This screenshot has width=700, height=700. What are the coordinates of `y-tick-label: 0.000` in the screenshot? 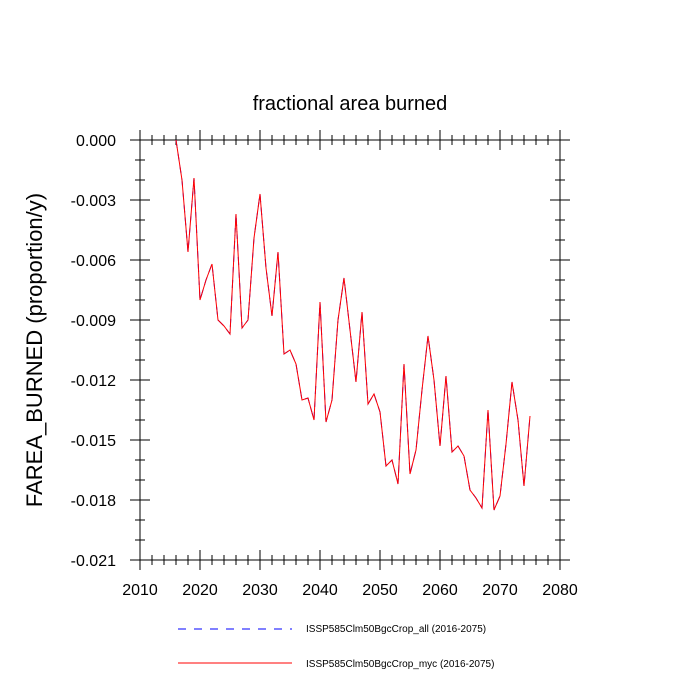 It's located at (96, 141).